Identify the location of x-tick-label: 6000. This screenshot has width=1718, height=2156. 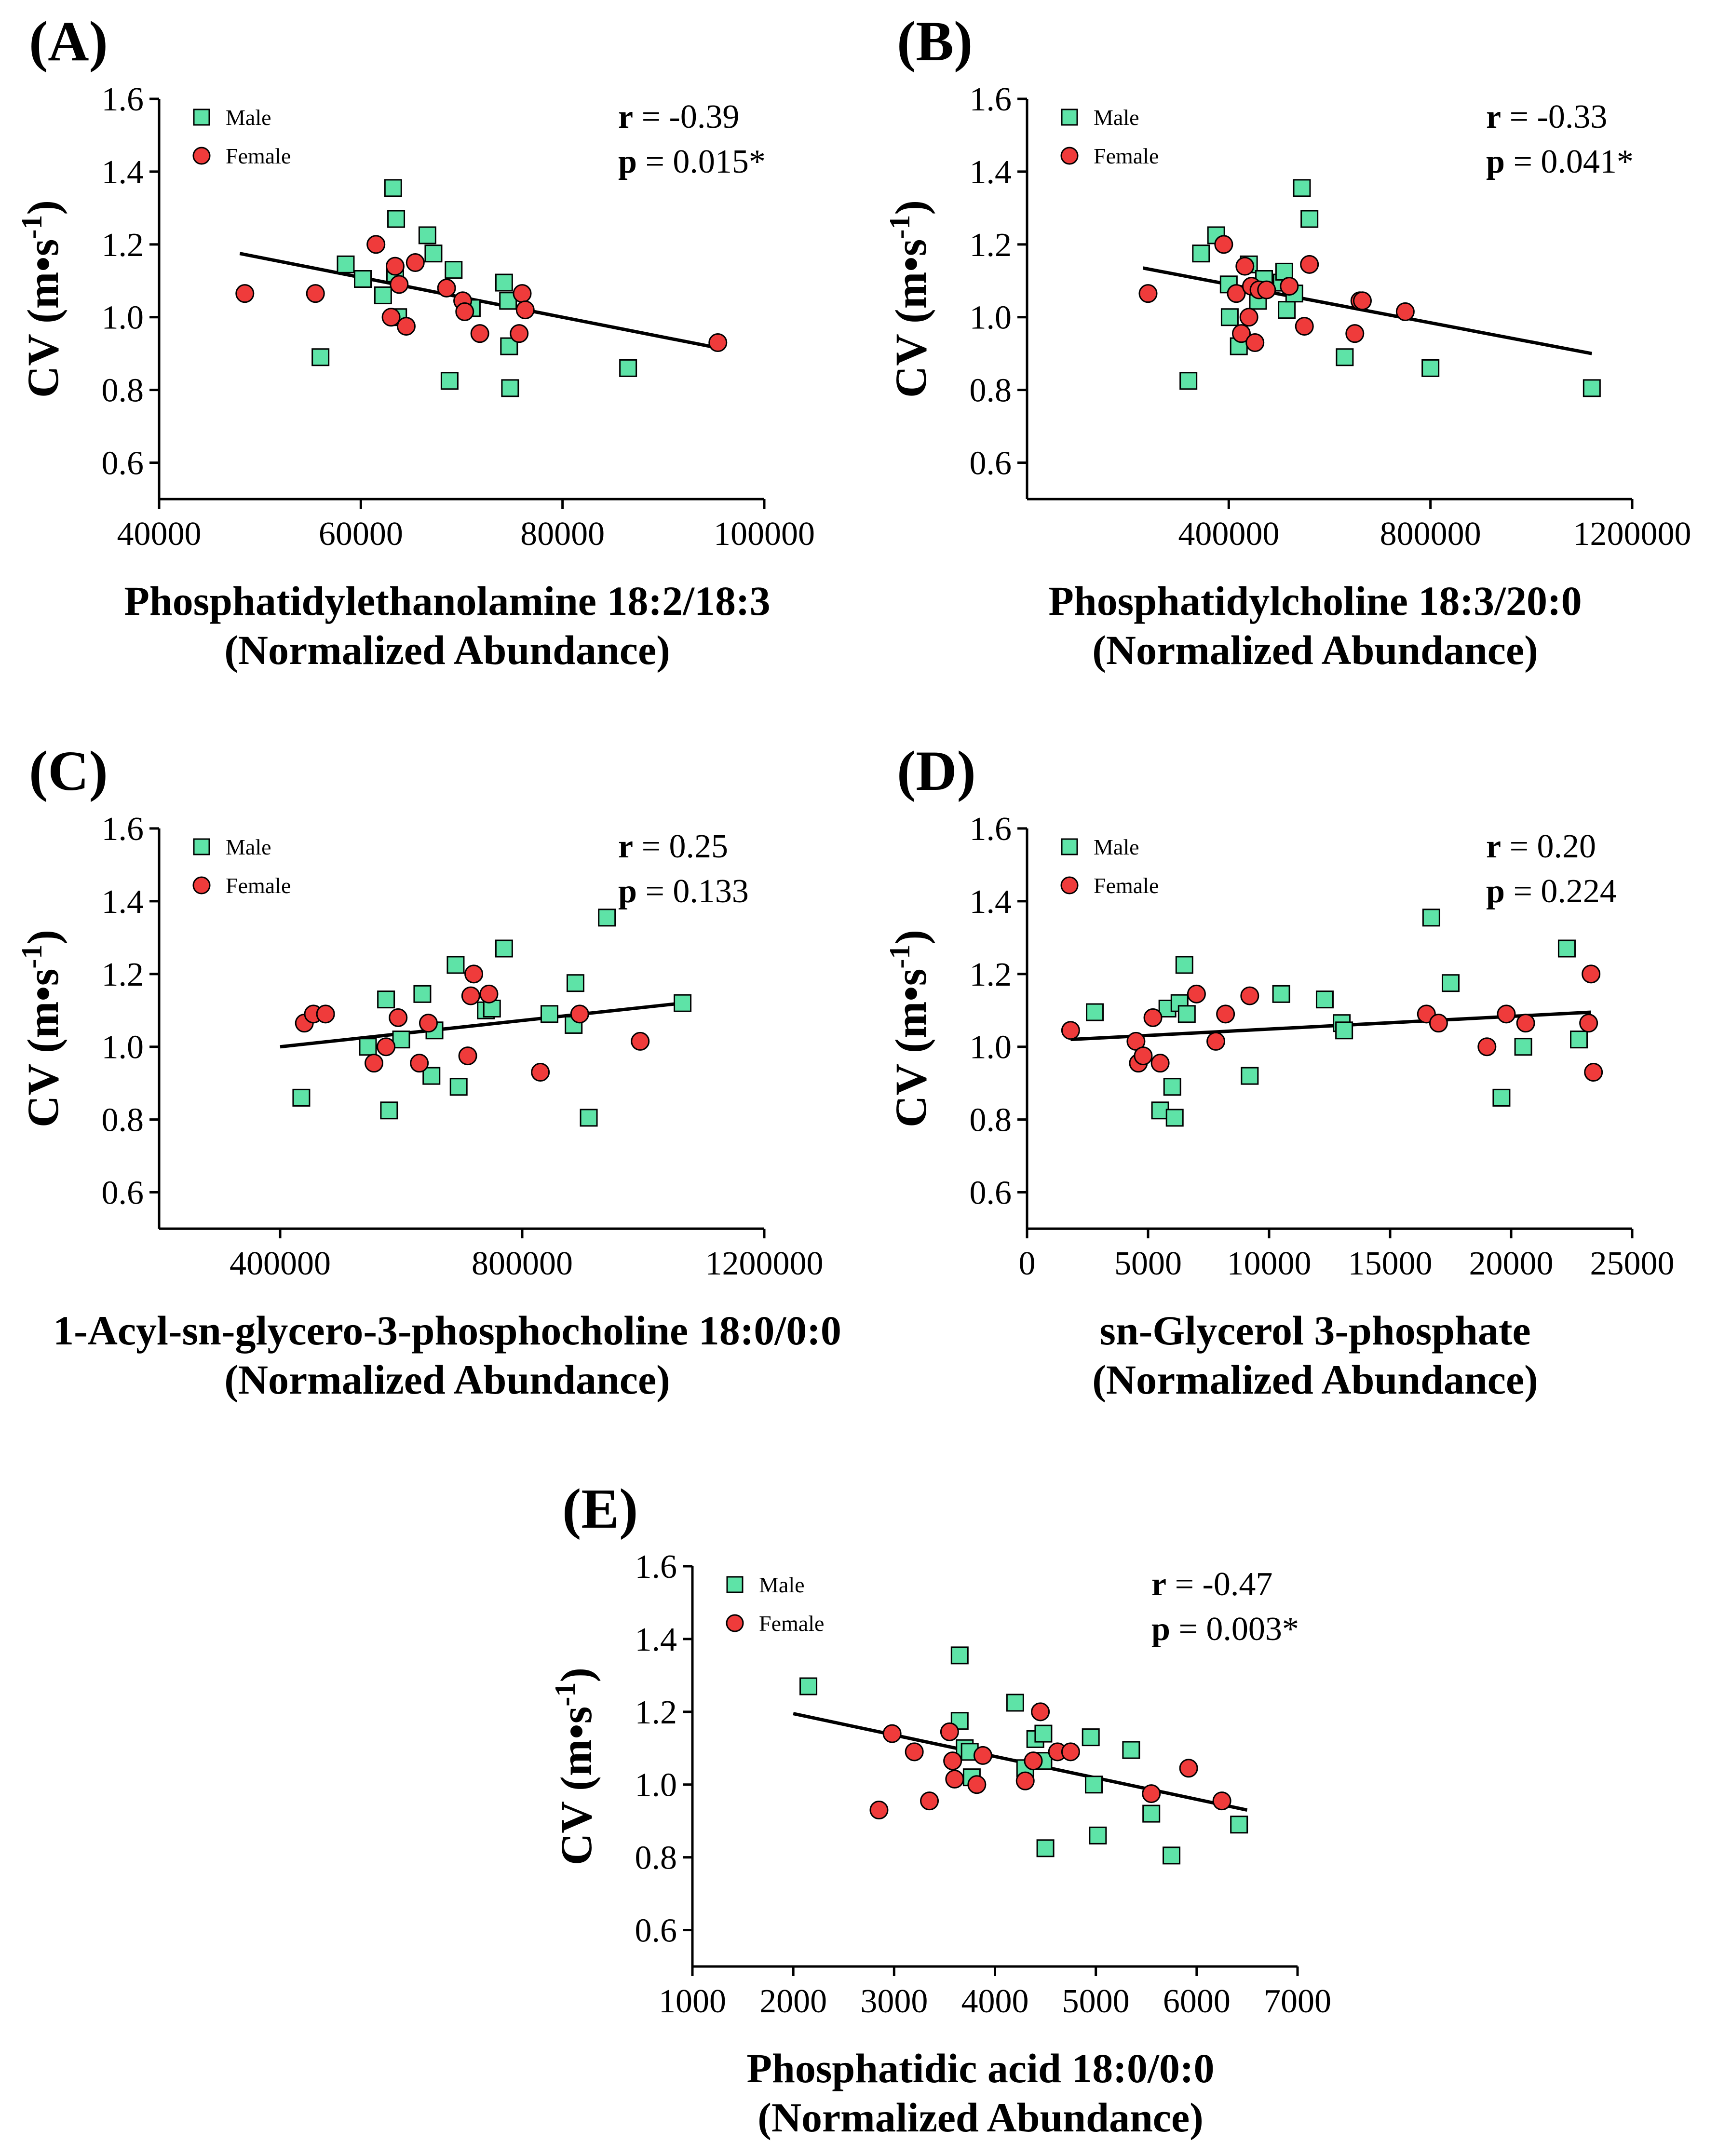
(1197, 2001).